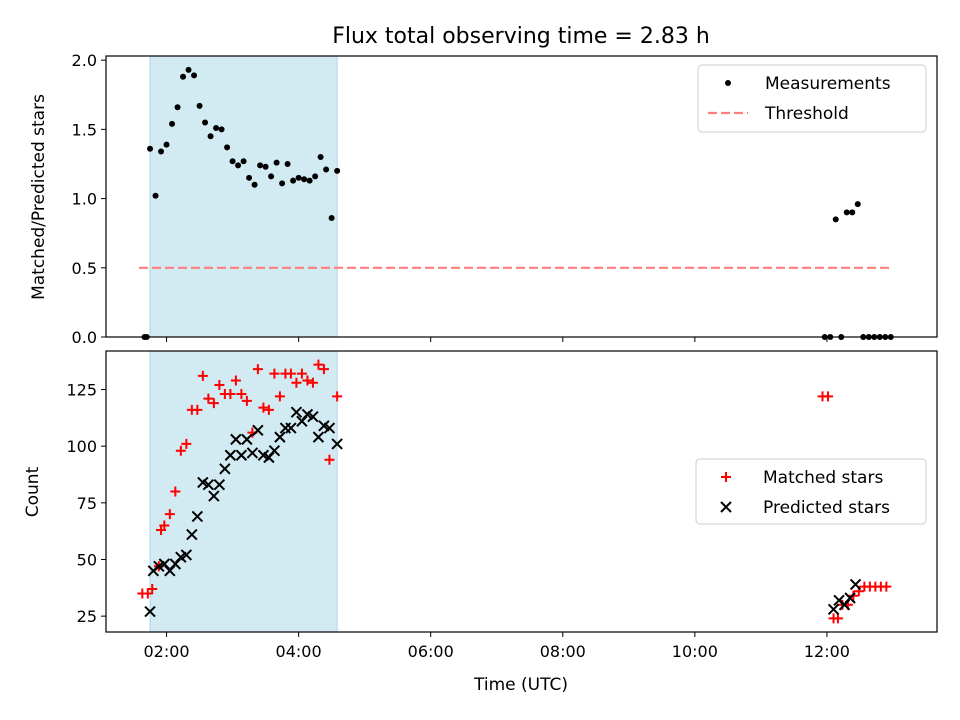 The width and height of the screenshot is (960, 720). Describe the element at coordinates (84, 199) in the screenshot. I see `y-tick-label: 1.0` at that location.